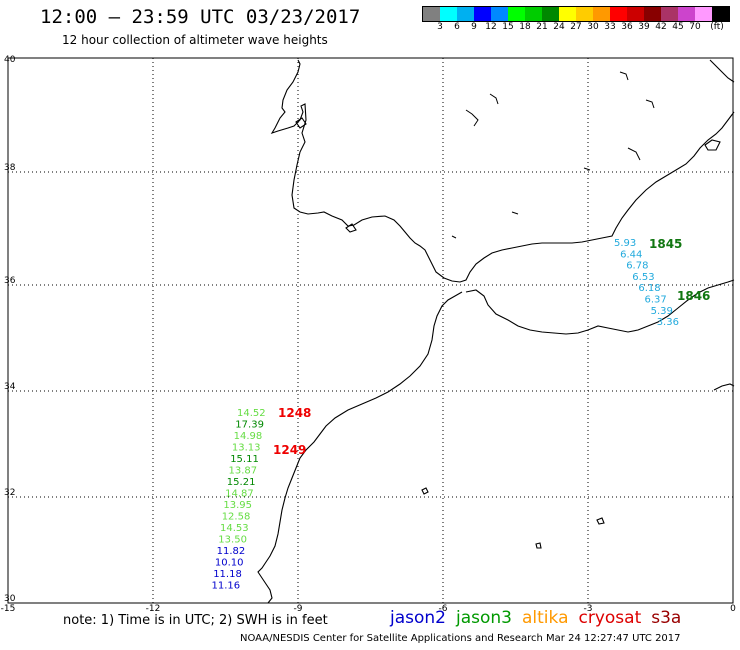 Image resolution: width=740 pixels, height=650 pixels. Describe the element at coordinates (484, 618) in the screenshot. I see `satellite-legend-jason3: jason3` at that location.